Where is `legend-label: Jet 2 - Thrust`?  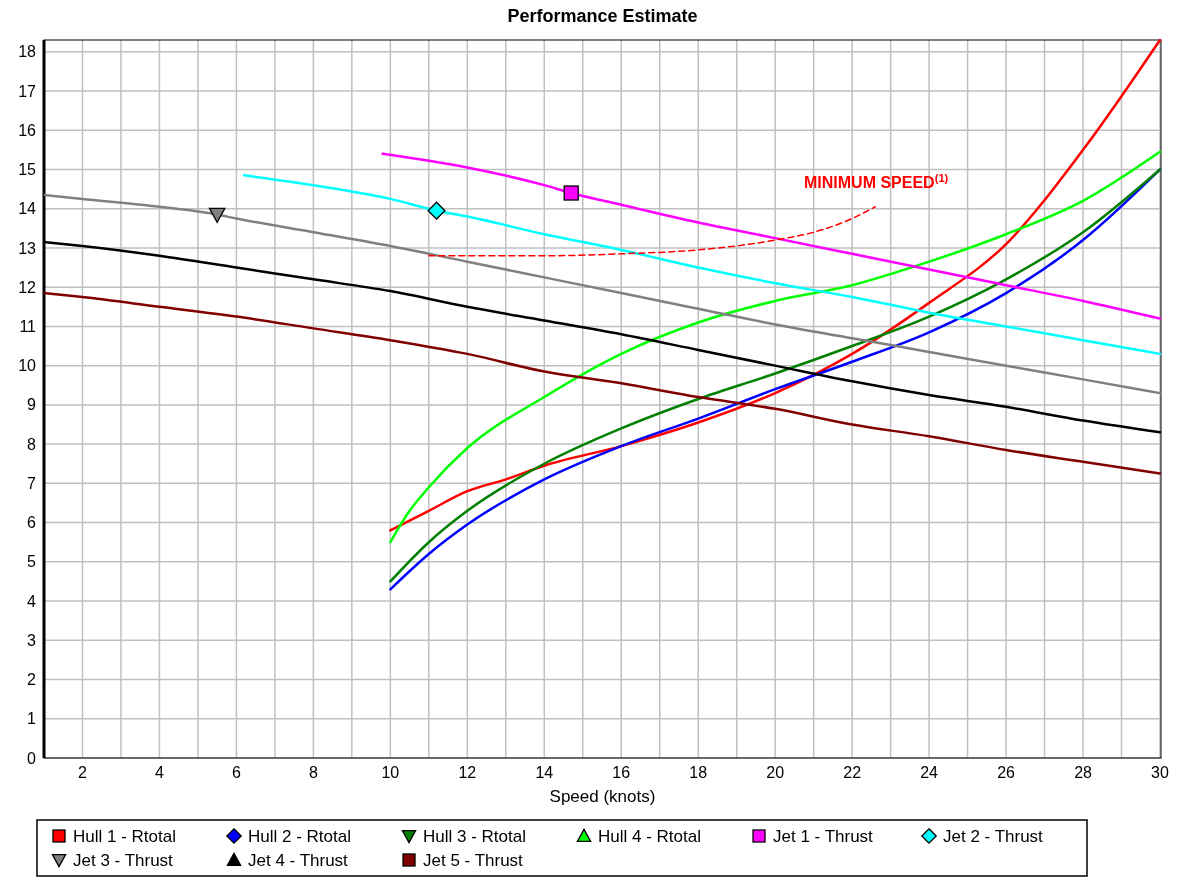
legend-label: Jet 2 - Thrust is located at coordinates (993, 836).